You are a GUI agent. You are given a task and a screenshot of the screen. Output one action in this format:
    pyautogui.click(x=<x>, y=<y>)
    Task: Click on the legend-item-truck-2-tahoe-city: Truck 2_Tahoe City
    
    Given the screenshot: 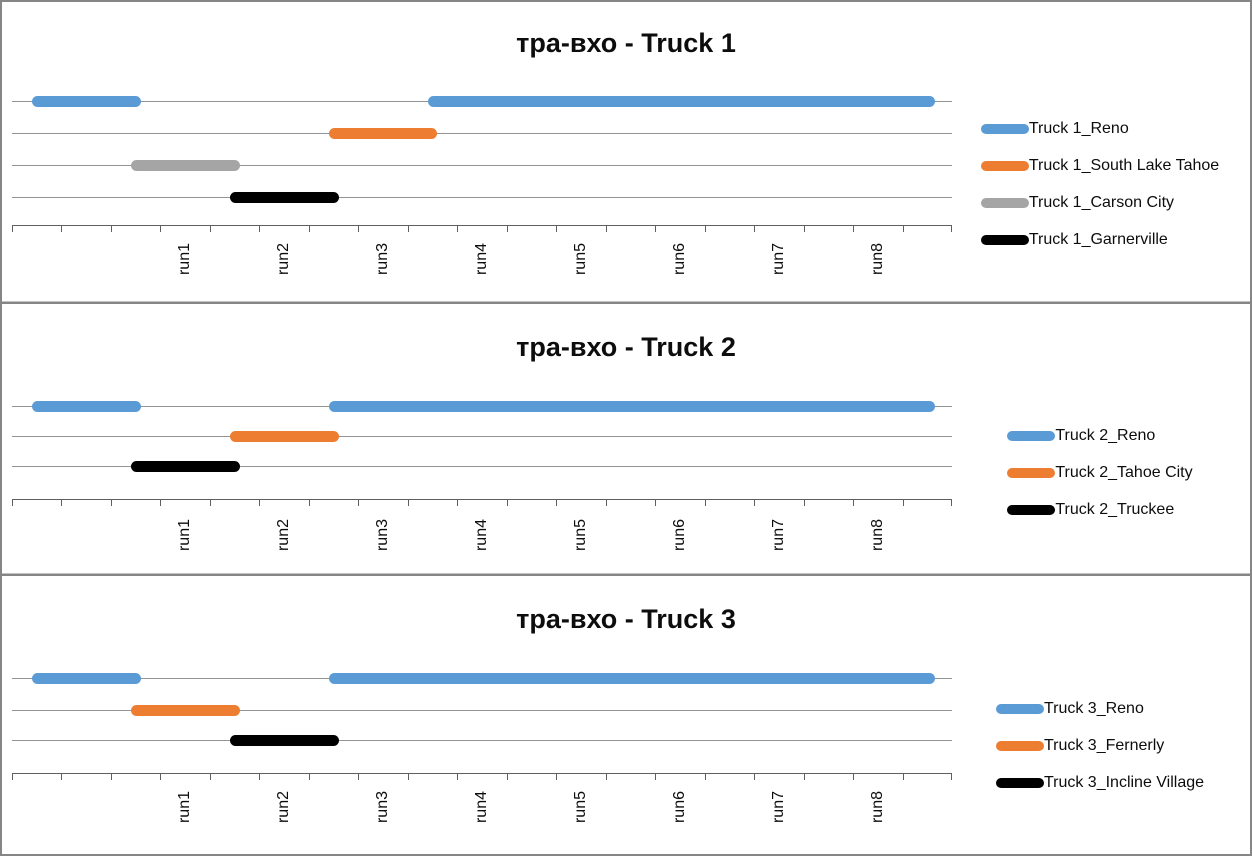 What is the action you would take?
    pyautogui.click(x=1100, y=472)
    